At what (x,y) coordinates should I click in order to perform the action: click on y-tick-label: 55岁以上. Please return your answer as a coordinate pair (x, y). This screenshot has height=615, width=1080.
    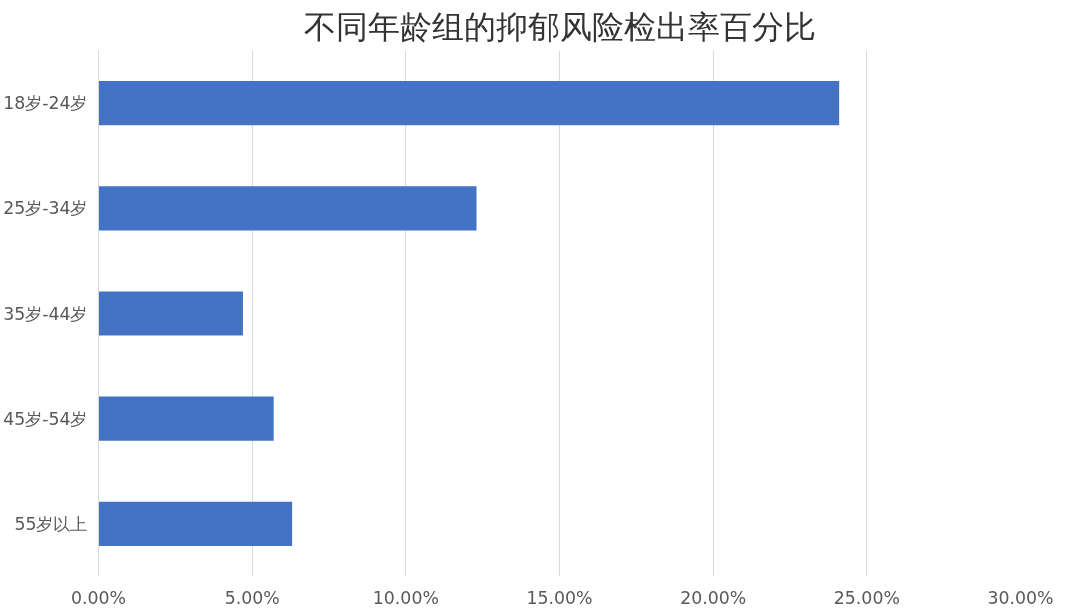
    Looking at the image, I should click on (51, 523).